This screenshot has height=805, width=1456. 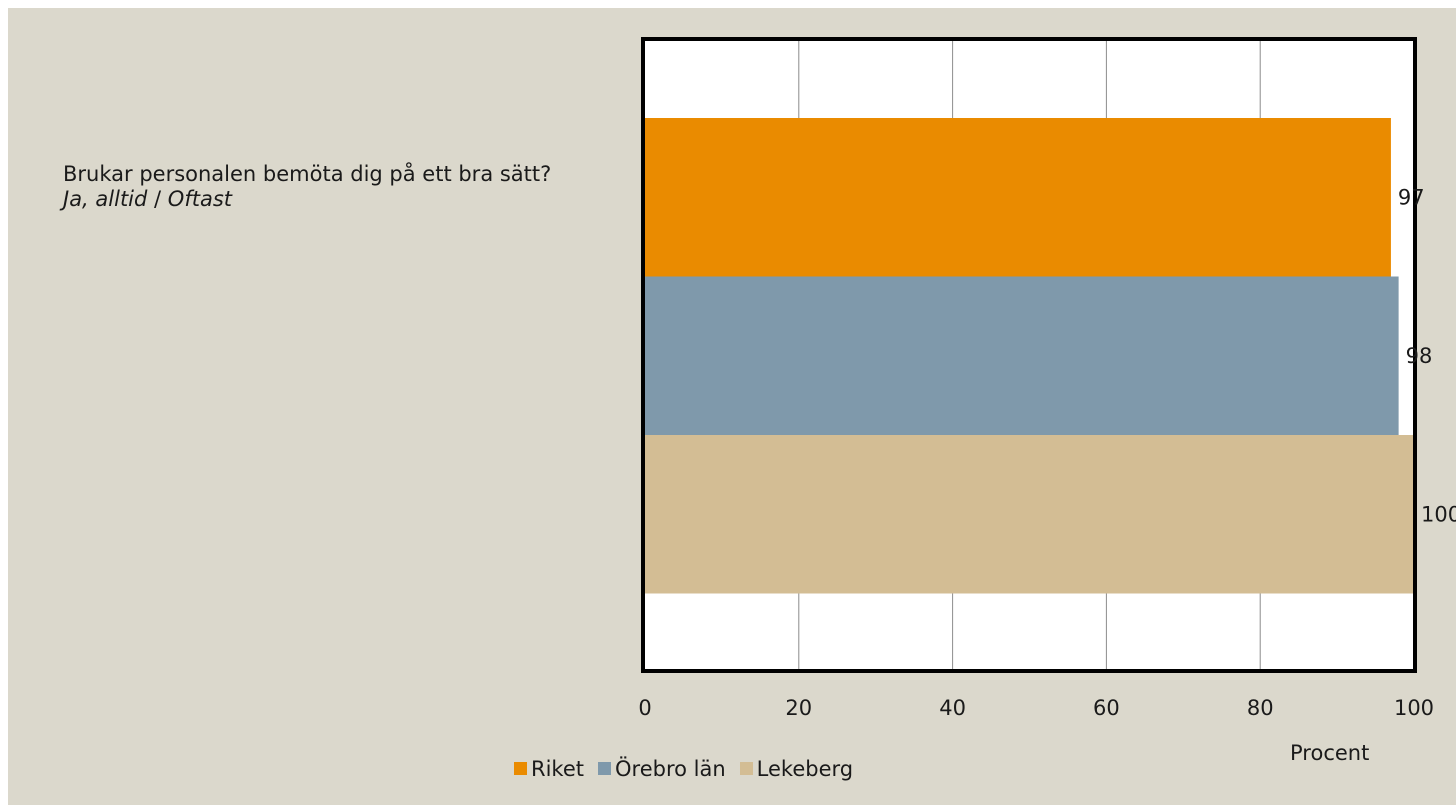 What do you see at coordinates (1260, 708) in the screenshot?
I see `x-tick-label: 80` at bounding box center [1260, 708].